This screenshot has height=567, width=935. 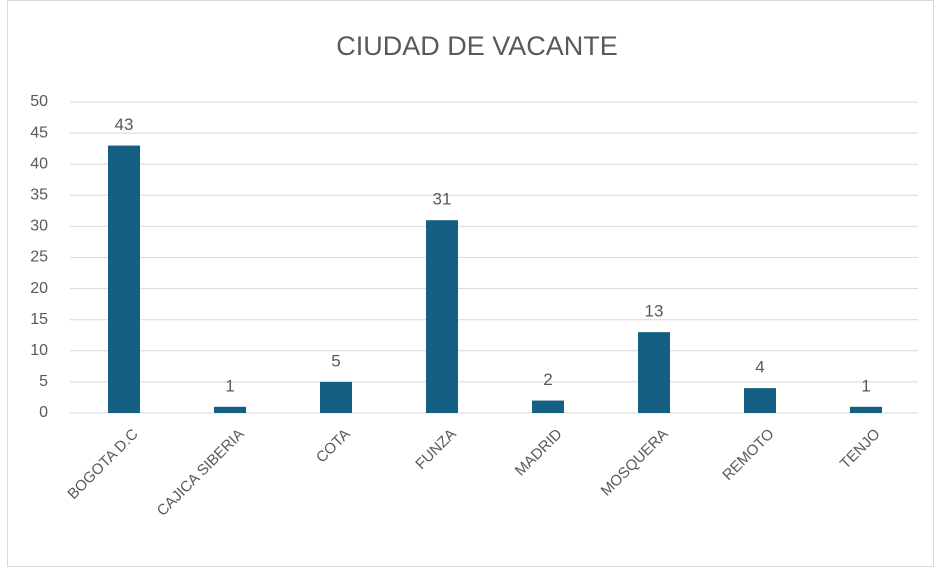 I want to click on data-label: 31, so click(x=442, y=199).